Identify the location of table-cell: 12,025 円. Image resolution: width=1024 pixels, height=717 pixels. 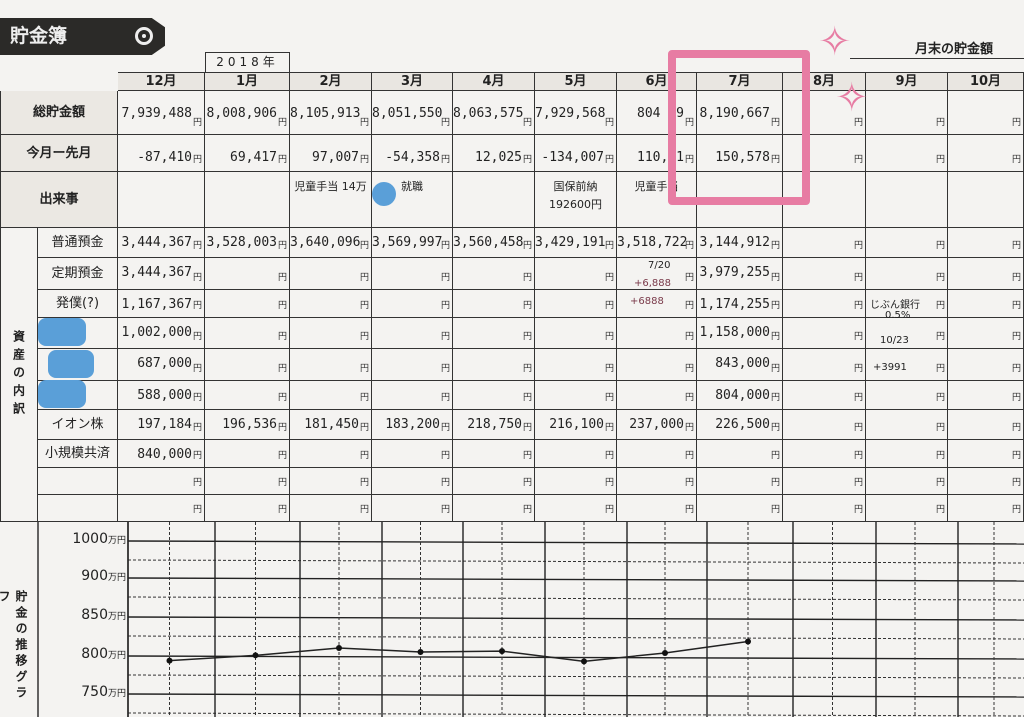
(494, 153).